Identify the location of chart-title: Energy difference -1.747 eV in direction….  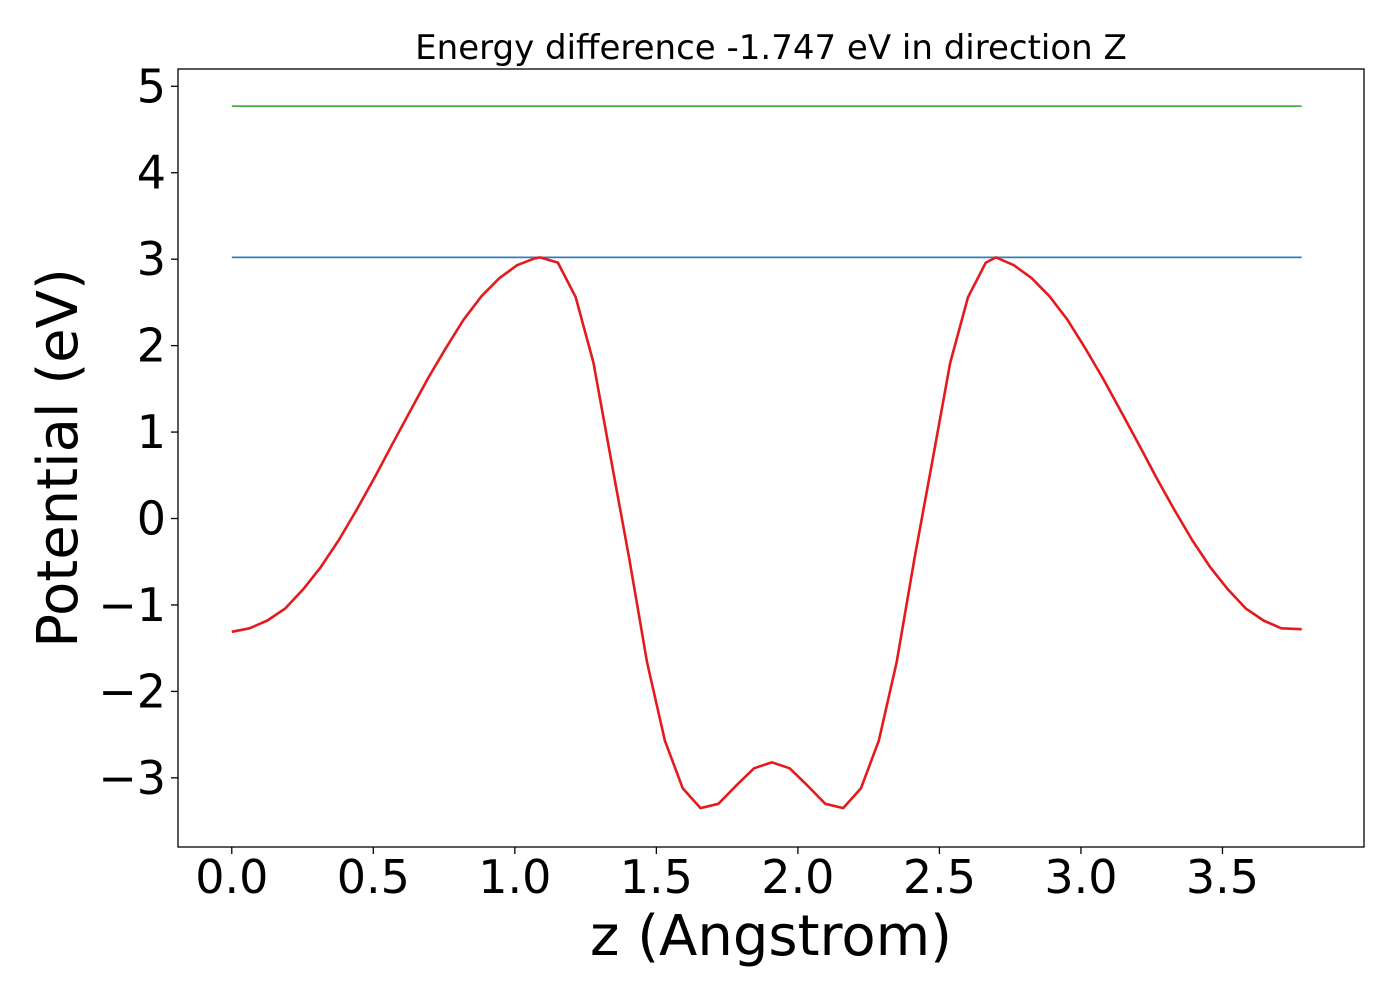
(771, 48).